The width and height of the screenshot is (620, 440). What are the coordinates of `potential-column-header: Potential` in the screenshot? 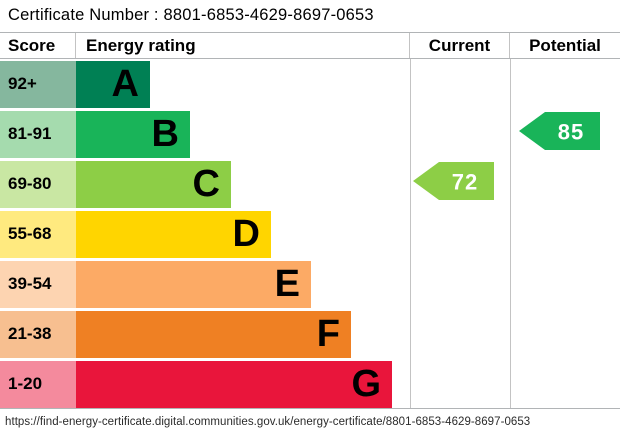 It's located at (565, 45).